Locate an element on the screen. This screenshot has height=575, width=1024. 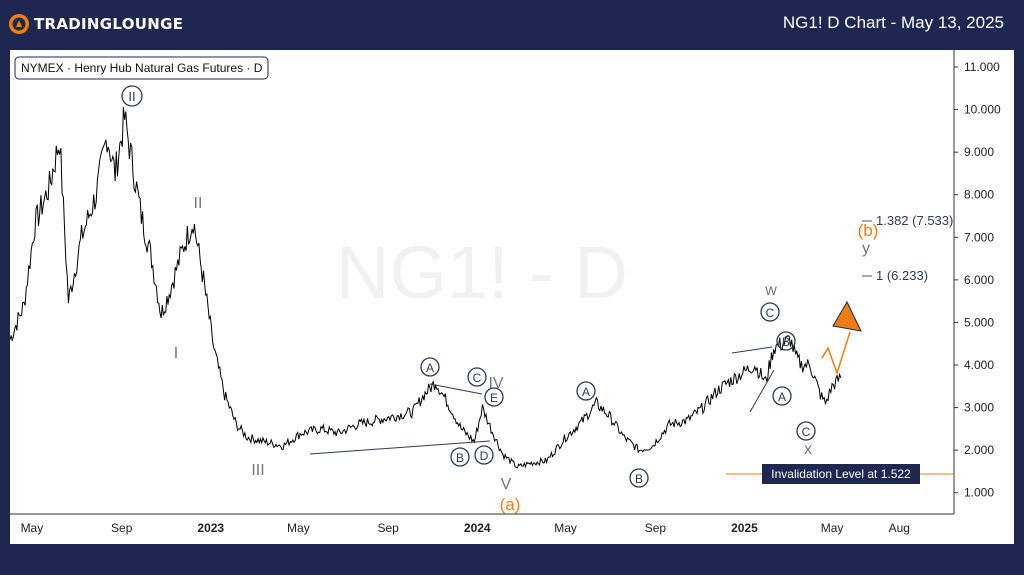
wave-label-III: III is located at coordinates (257, 470).